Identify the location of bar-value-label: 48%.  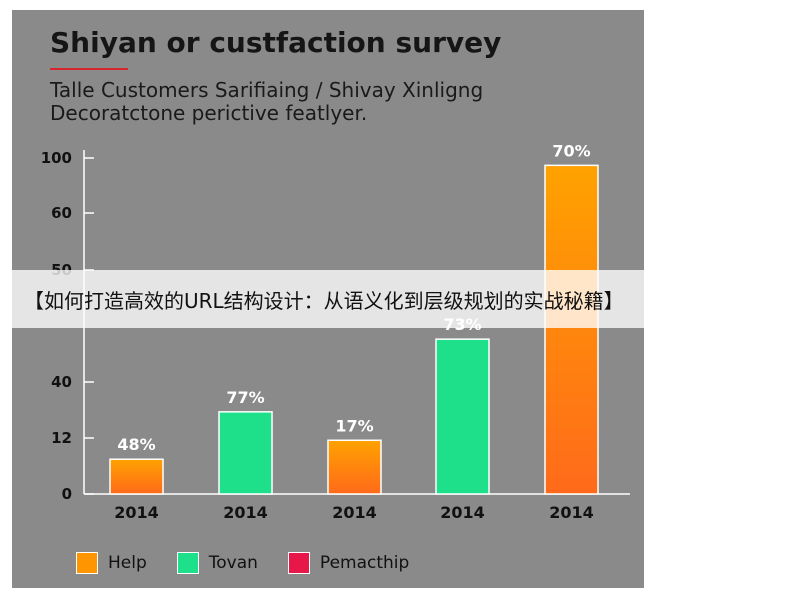
(136, 444).